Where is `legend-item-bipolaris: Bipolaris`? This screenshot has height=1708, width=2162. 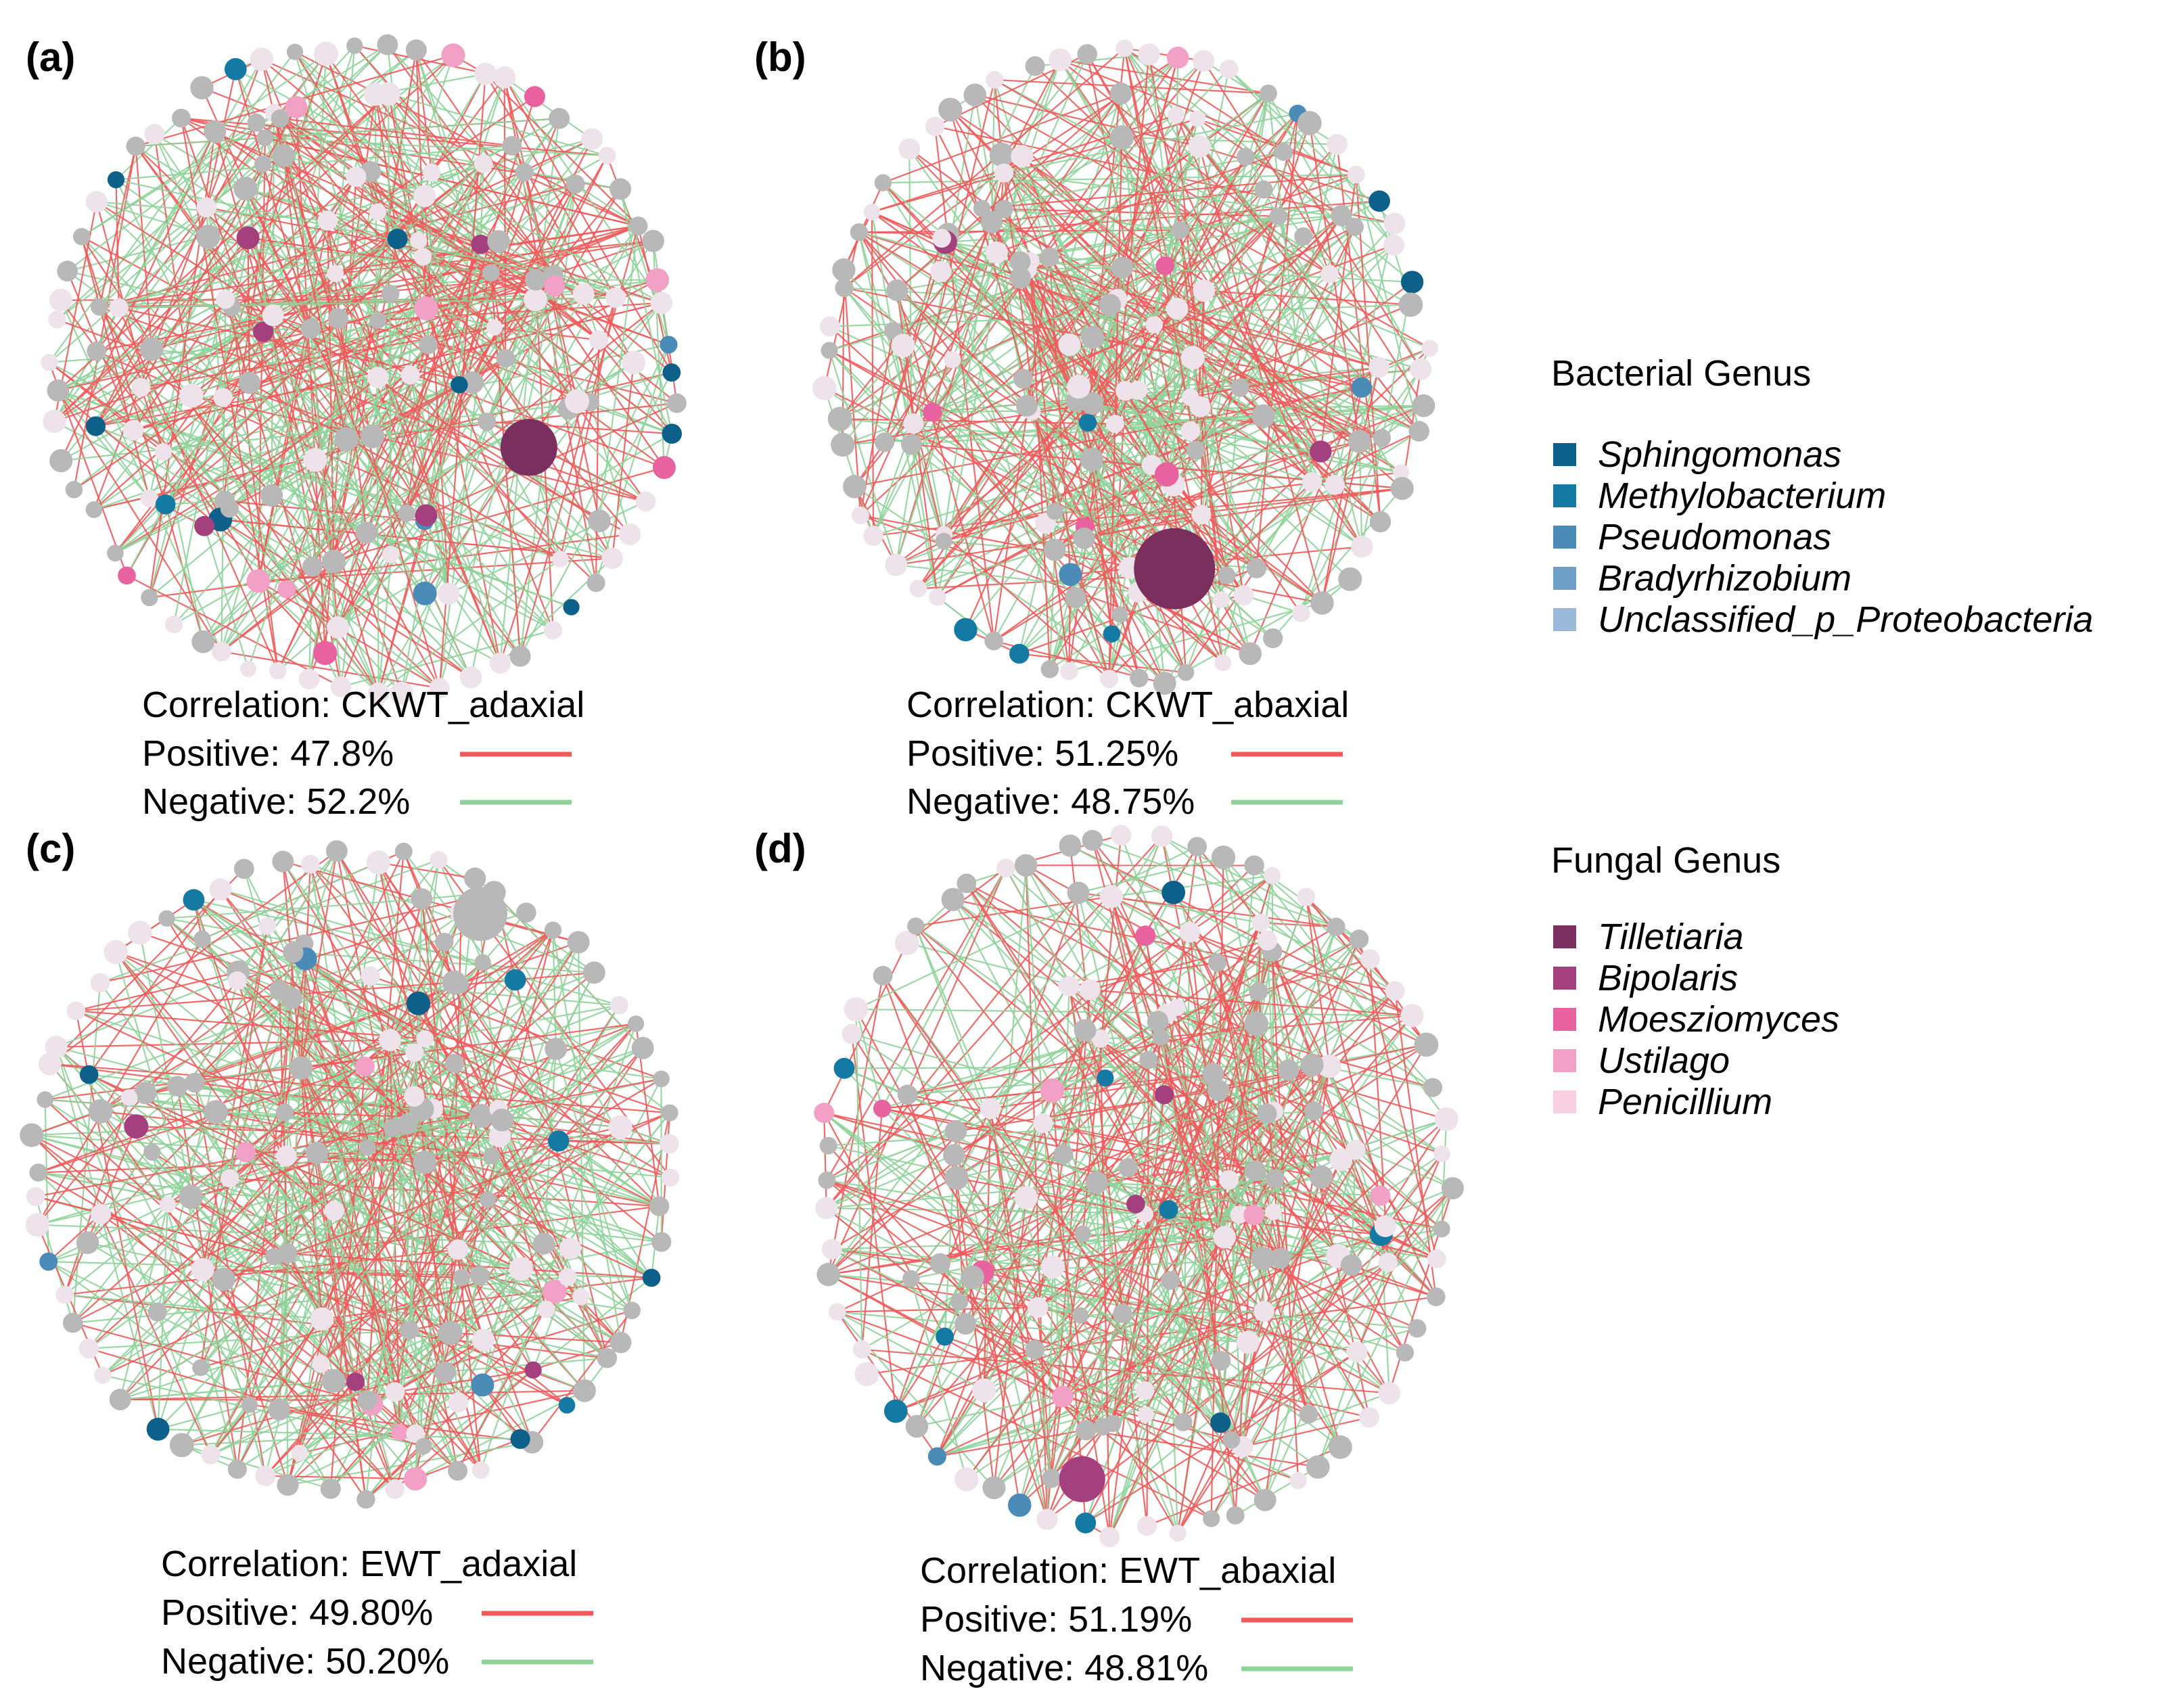 legend-item-bipolaris: Bipolaris is located at coordinates (1668, 978).